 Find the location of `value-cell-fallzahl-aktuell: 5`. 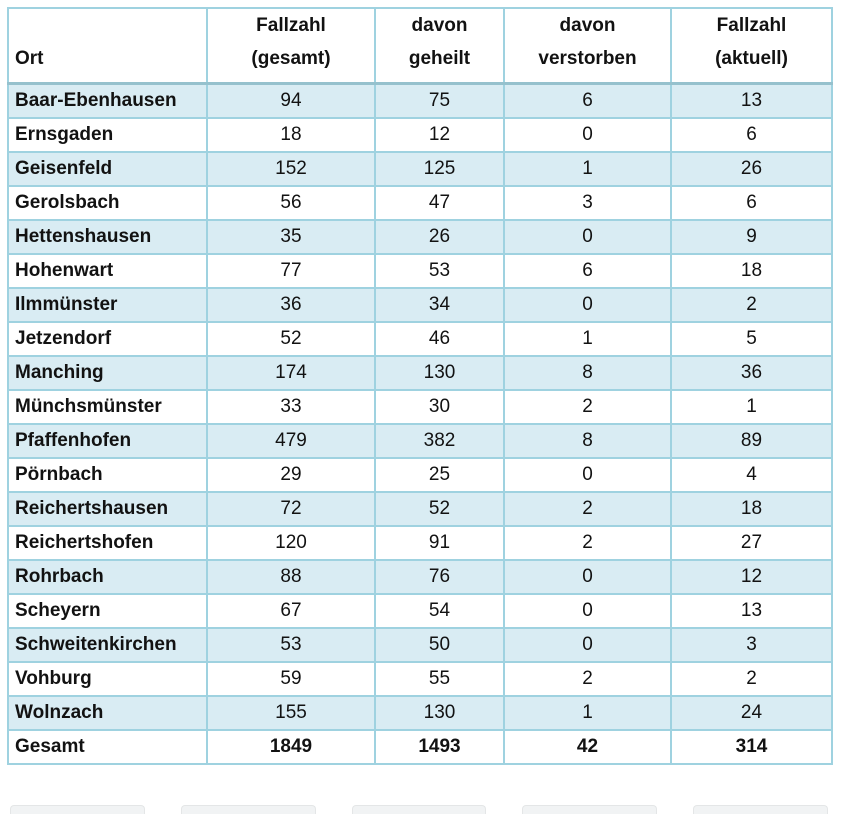

value-cell-fallzahl-aktuell: 5 is located at coordinates (751, 339).